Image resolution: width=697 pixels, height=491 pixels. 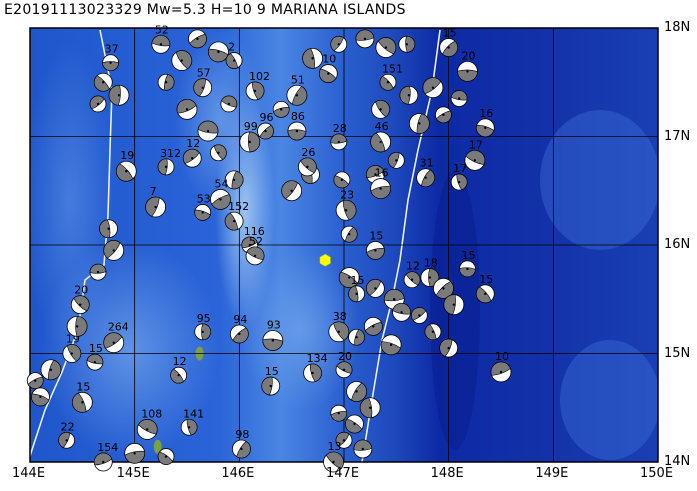 What do you see at coordinates (315, 367) in the screenshot?
I see `focal-mechanism: 134` at bounding box center [315, 367].